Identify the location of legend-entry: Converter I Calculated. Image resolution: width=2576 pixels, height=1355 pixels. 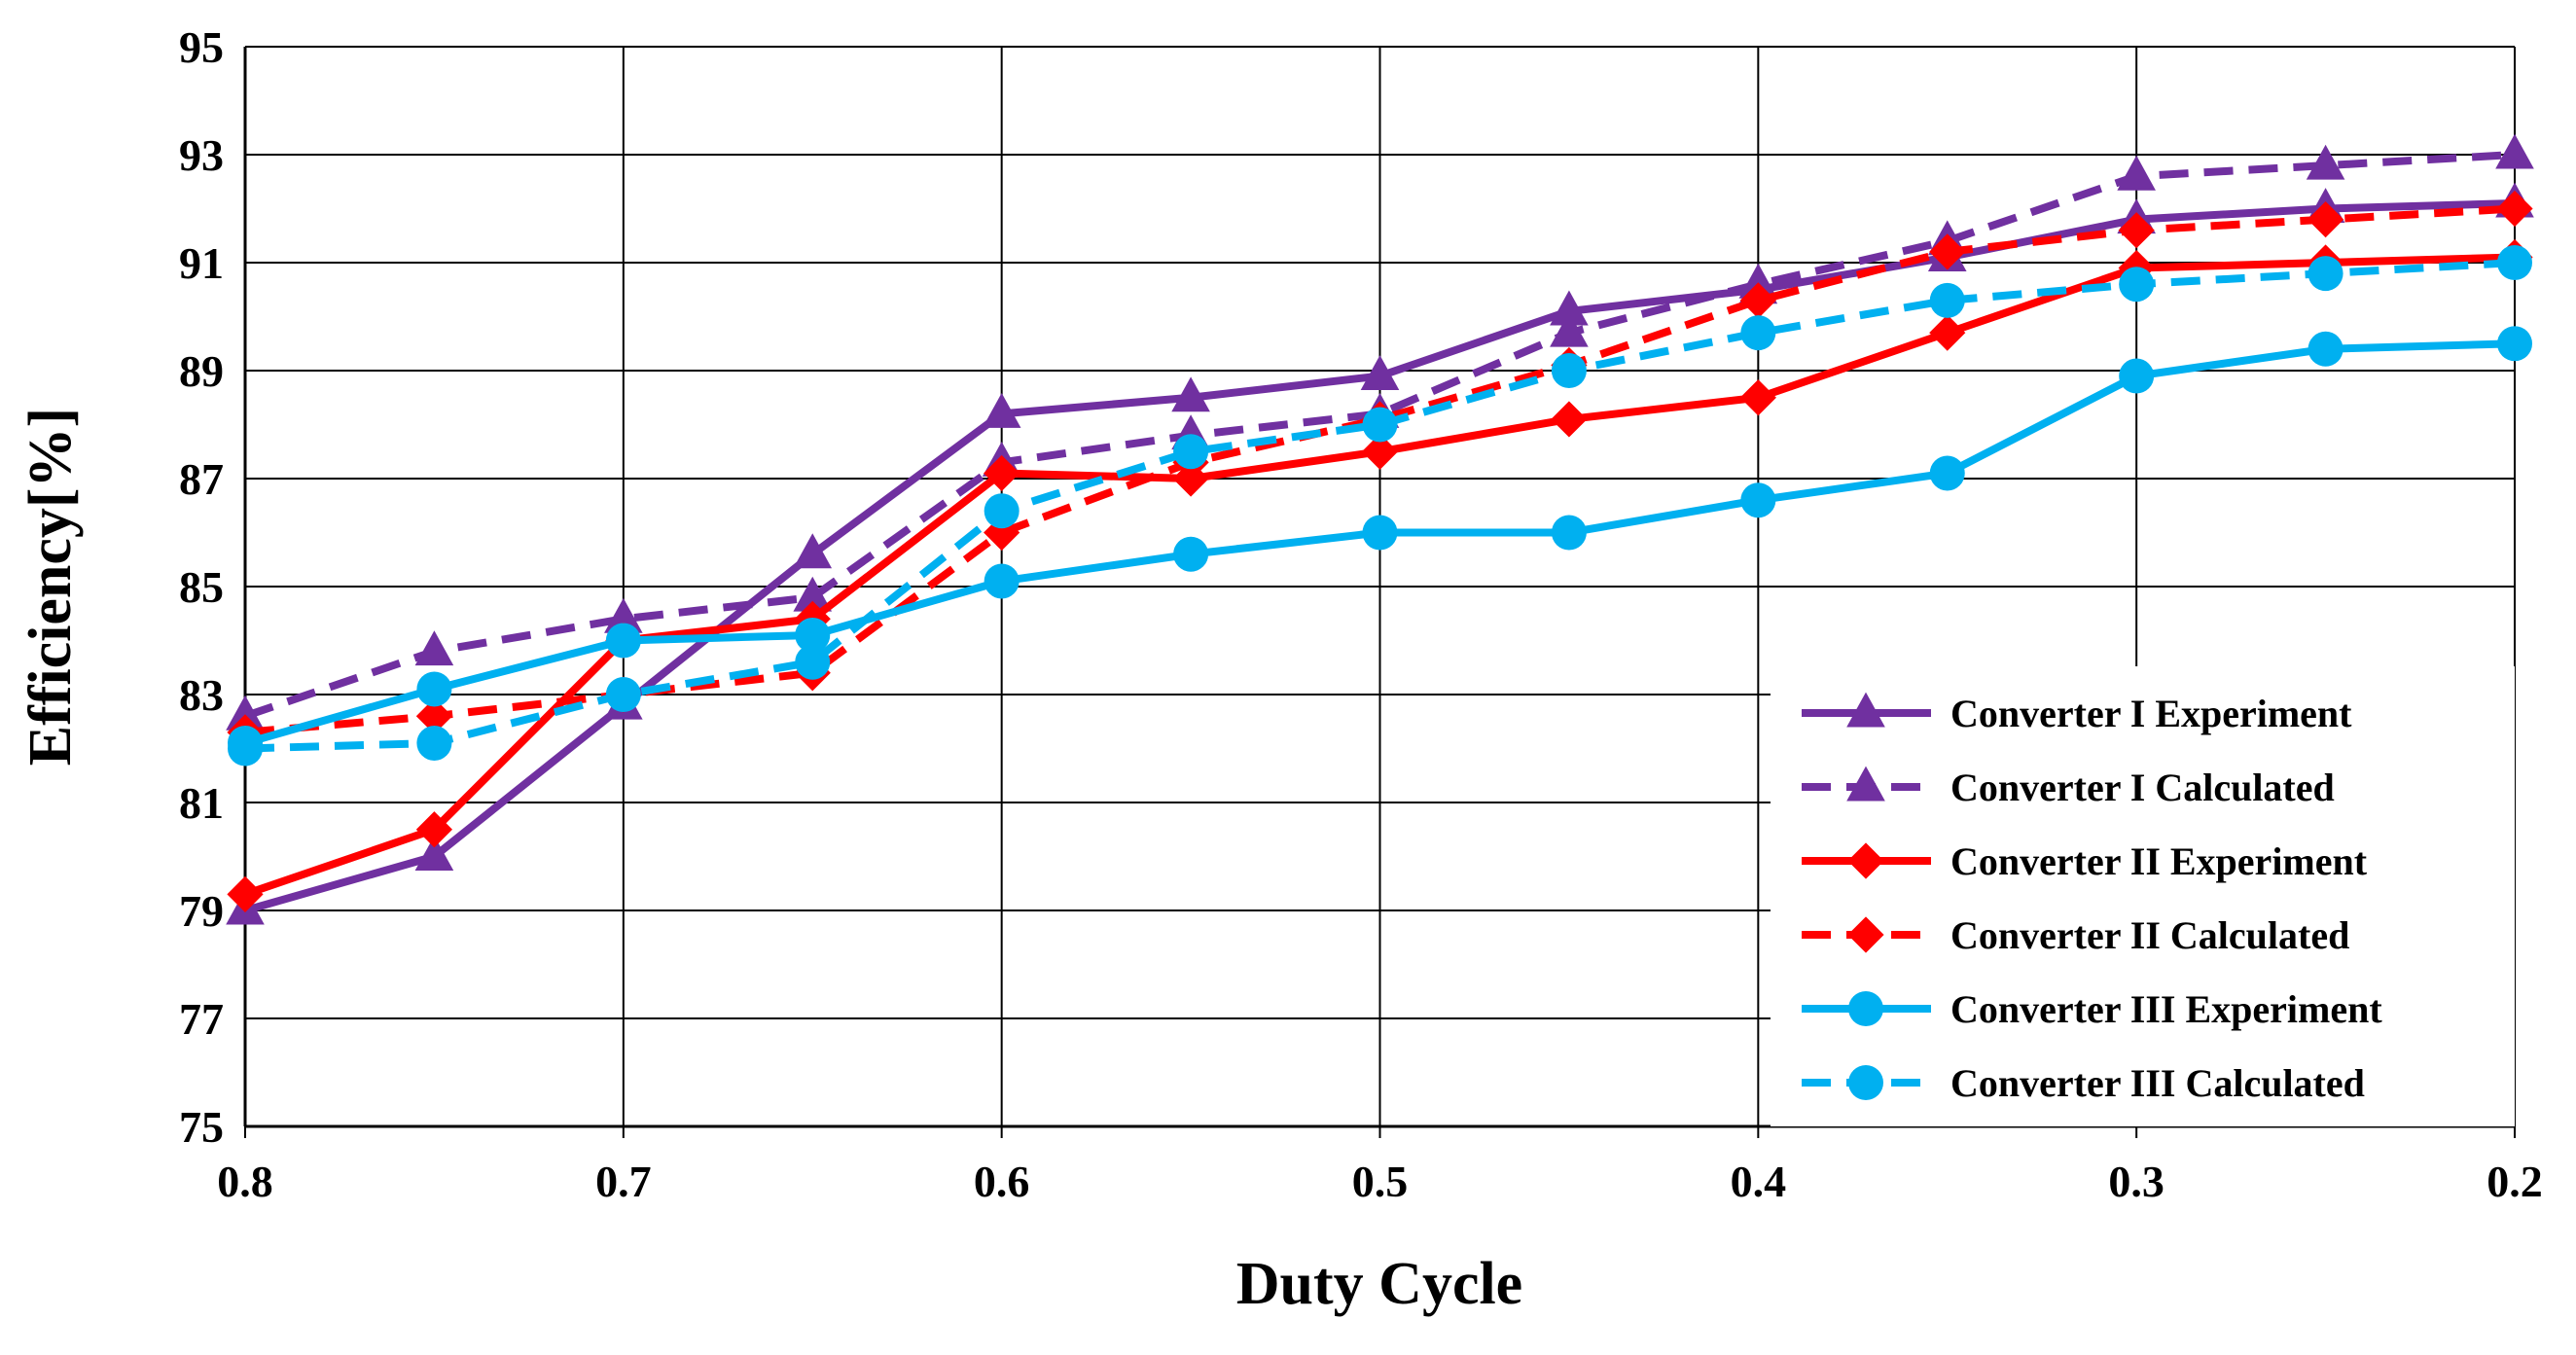
(2068, 787).